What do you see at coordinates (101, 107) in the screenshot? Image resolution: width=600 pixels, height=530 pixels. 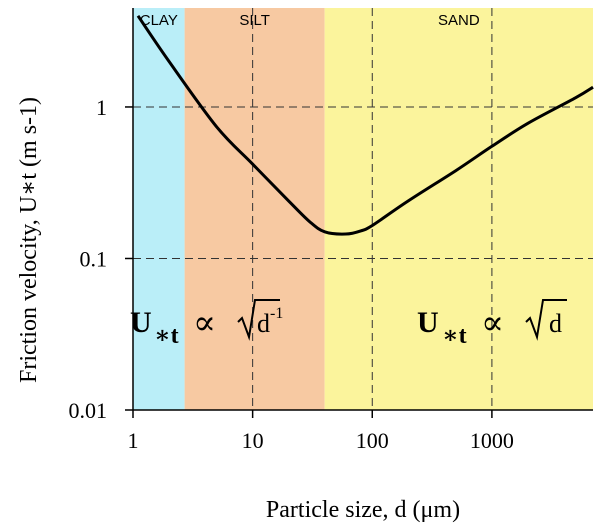 I see `y-tick-label-1: 1` at bounding box center [101, 107].